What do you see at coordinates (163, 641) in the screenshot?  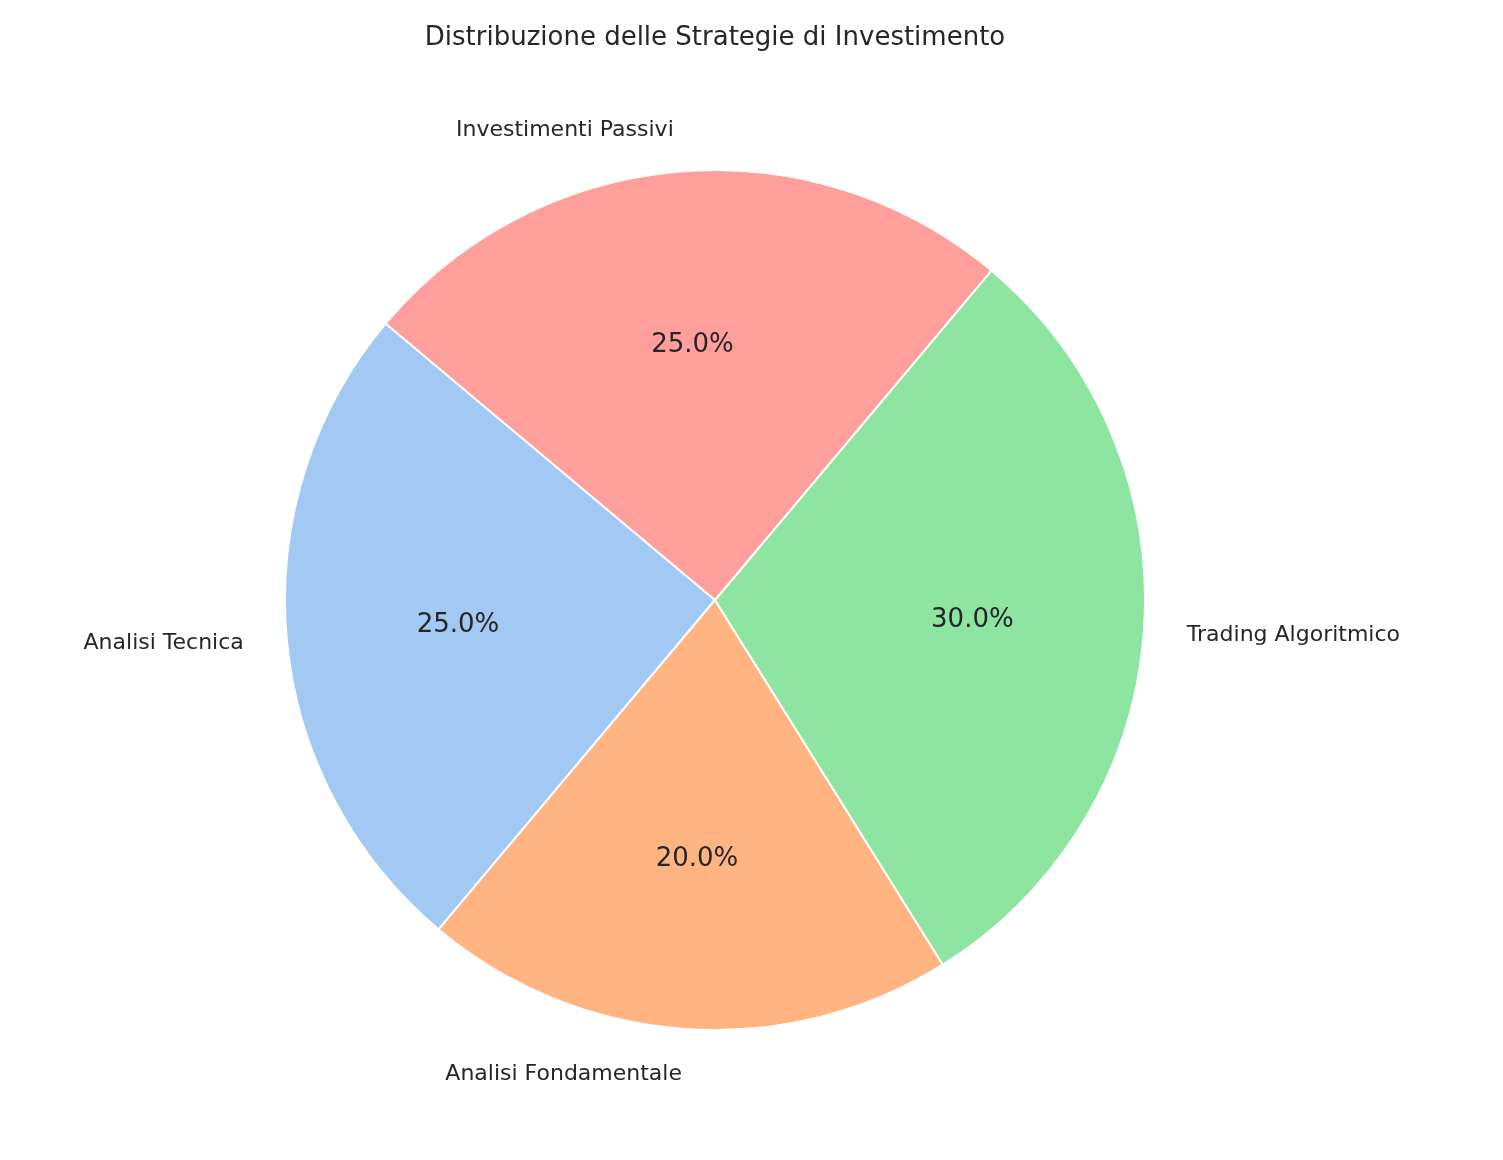 I see `slice-label: Analisi Tecnica` at bounding box center [163, 641].